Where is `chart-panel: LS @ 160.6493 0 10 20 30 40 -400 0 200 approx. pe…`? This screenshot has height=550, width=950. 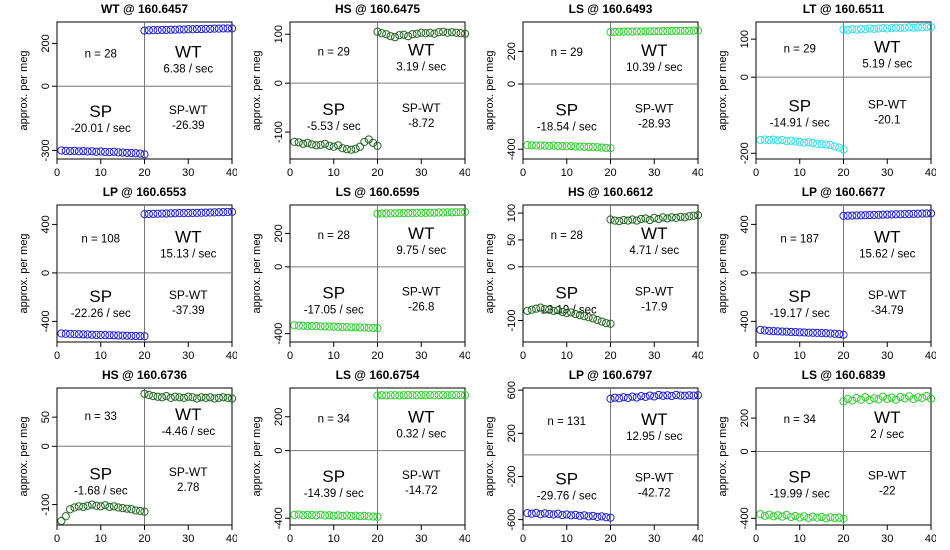 chart-panel: LS @ 160.6493 0 10 20 30 40 -400 0 200 approx. pe… is located at coordinates (587, 91).